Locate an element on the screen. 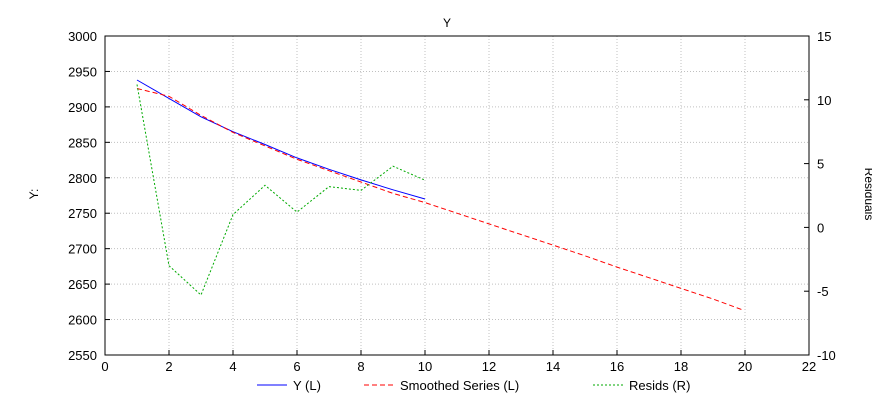 The width and height of the screenshot is (872, 398). y-tick-label: 3000 is located at coordinates (82, 36).